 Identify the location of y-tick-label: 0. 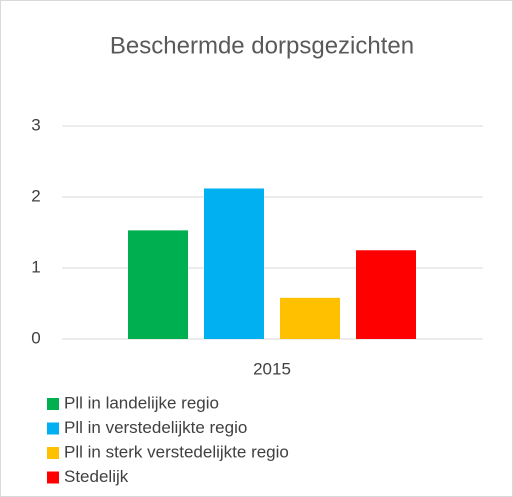
(35, 337).